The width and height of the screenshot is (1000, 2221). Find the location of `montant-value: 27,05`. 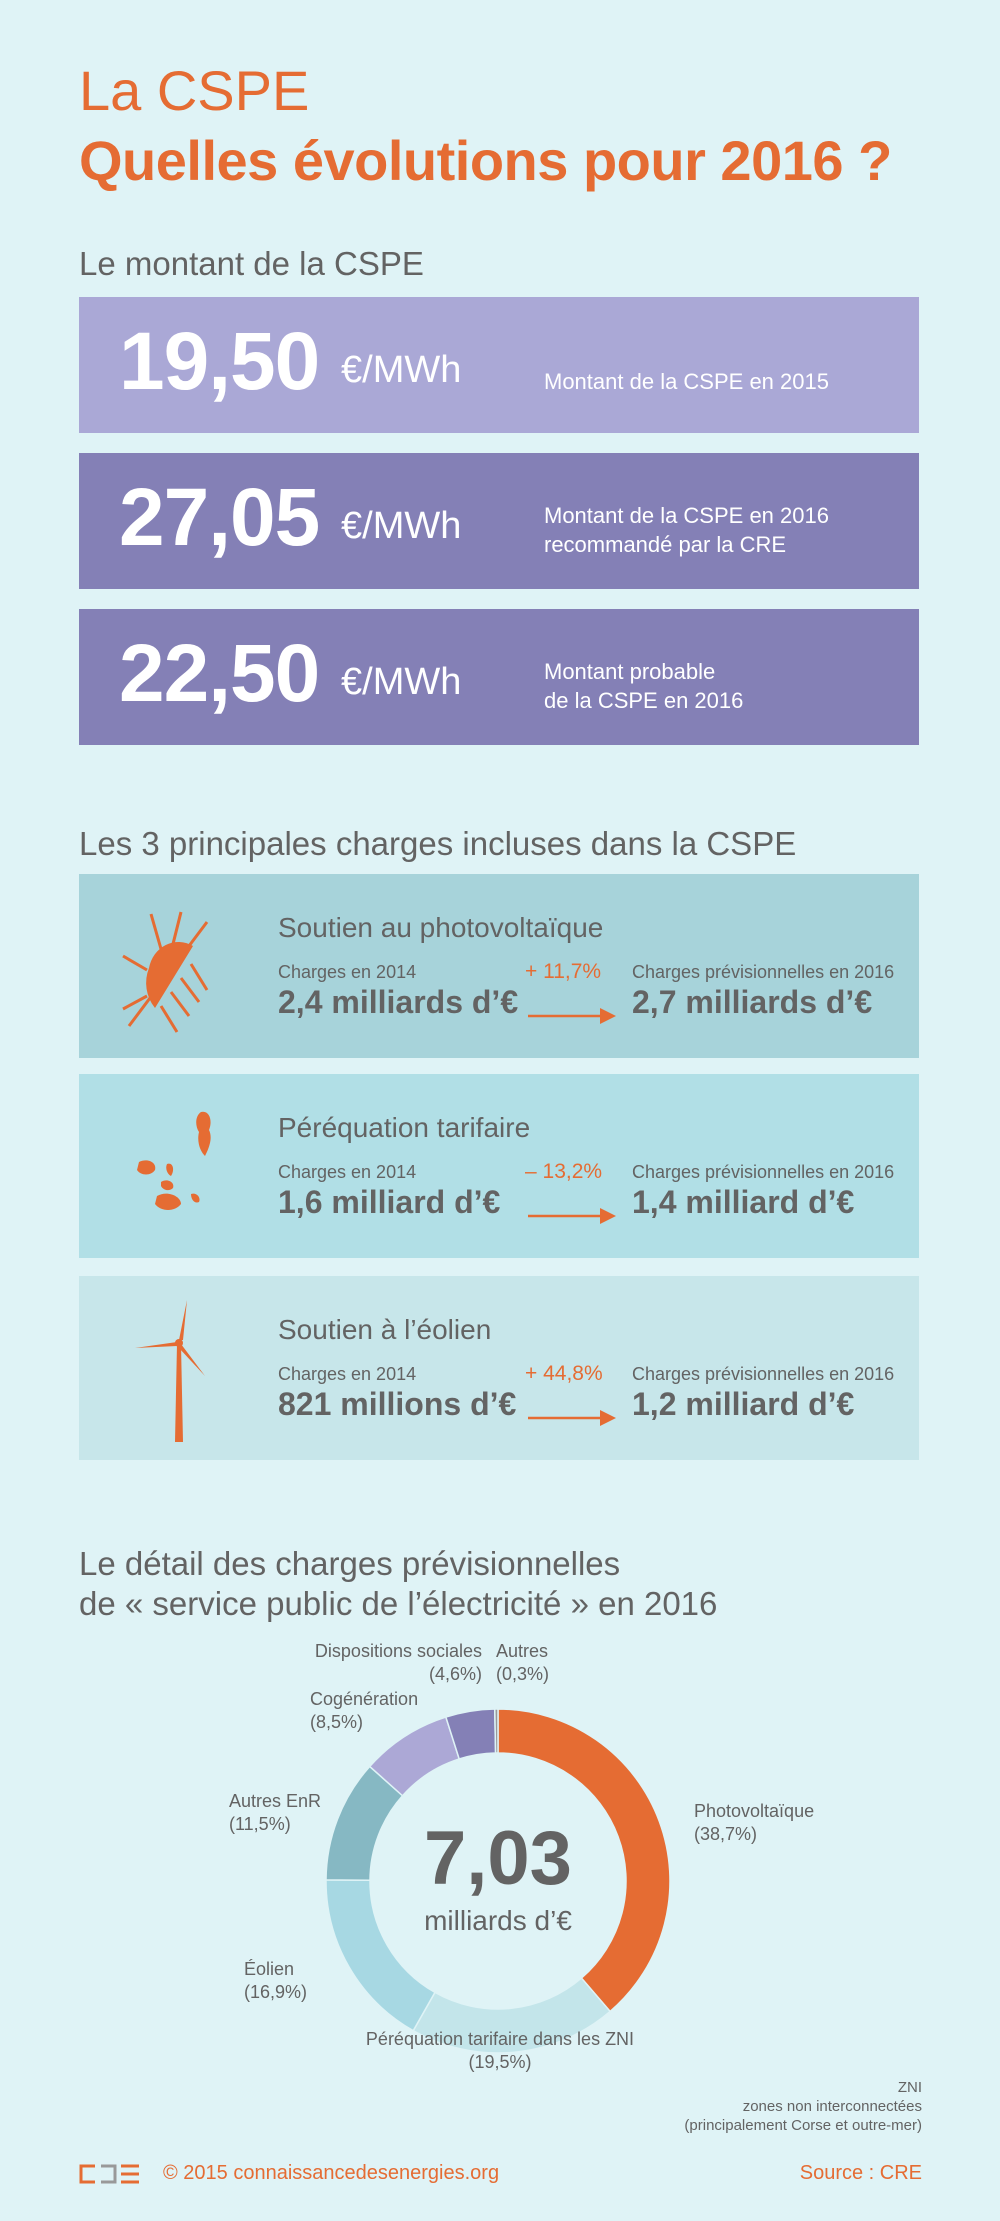

montant-value: 27,05 is located at coordinates (219, 517).